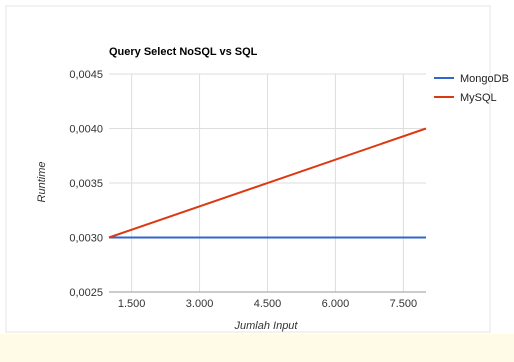 This screenshot has height=362, width=514. I want to click on y-tick-label: 0,0045, so click(86, 75).